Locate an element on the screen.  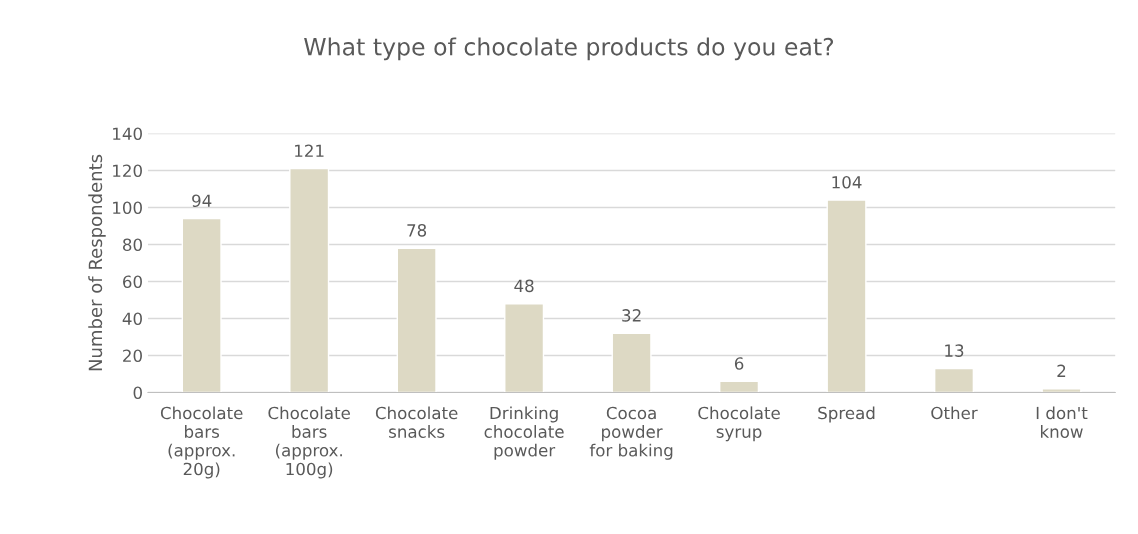
data-label: 78 is located at coordinates (417, 230).